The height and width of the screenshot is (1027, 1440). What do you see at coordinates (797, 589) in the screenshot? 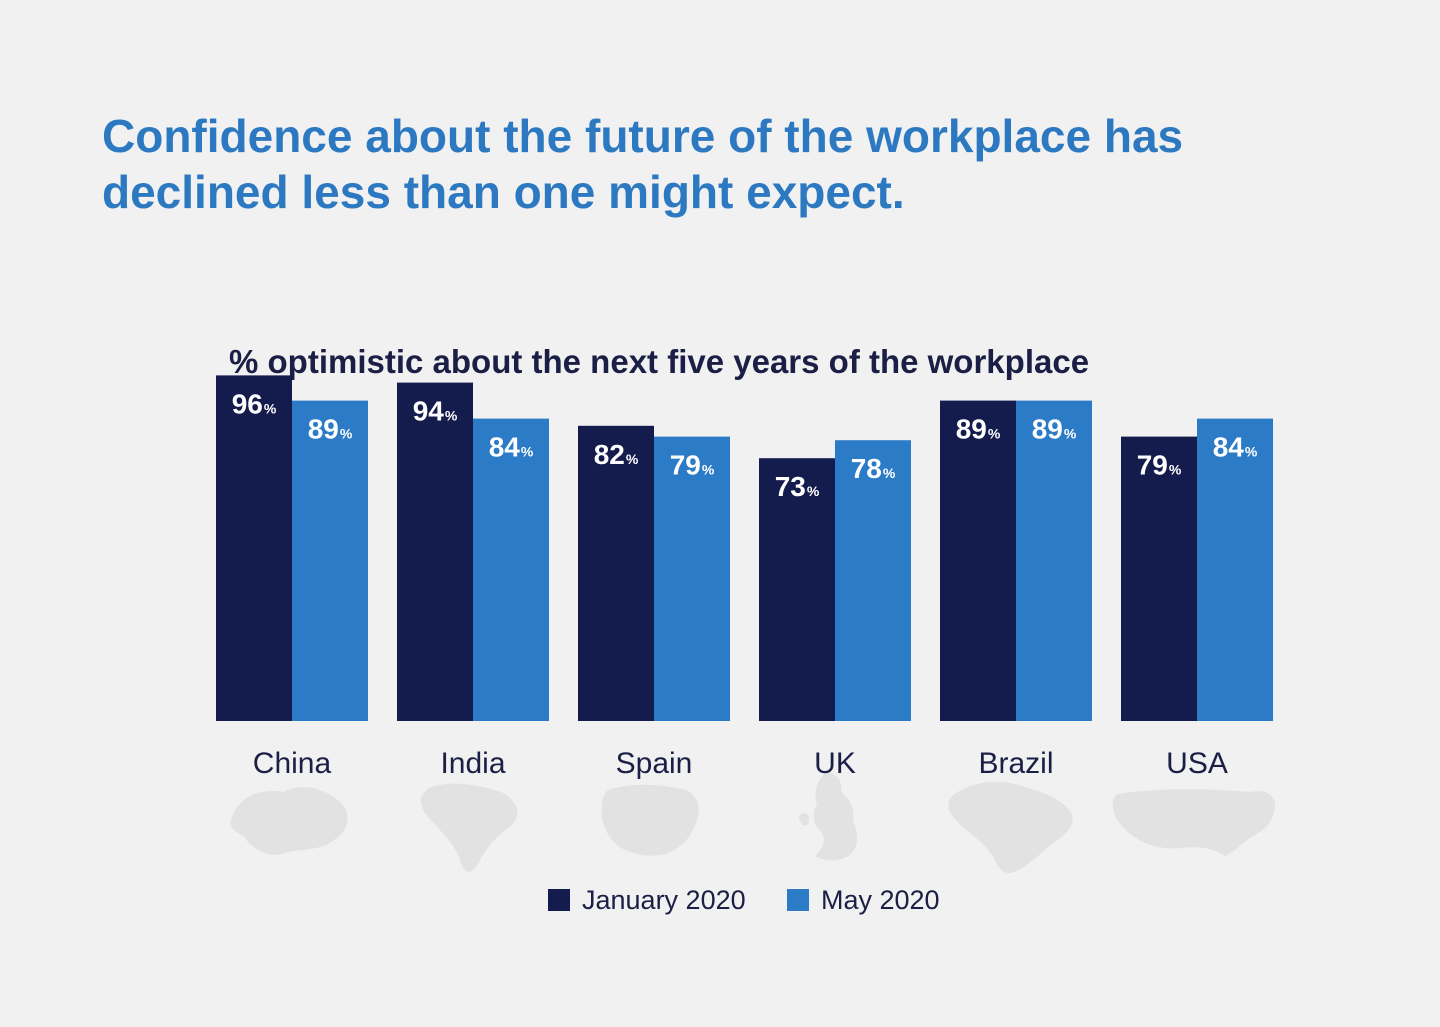
I see `bar-uk-january` at bounding box center [797, 589].